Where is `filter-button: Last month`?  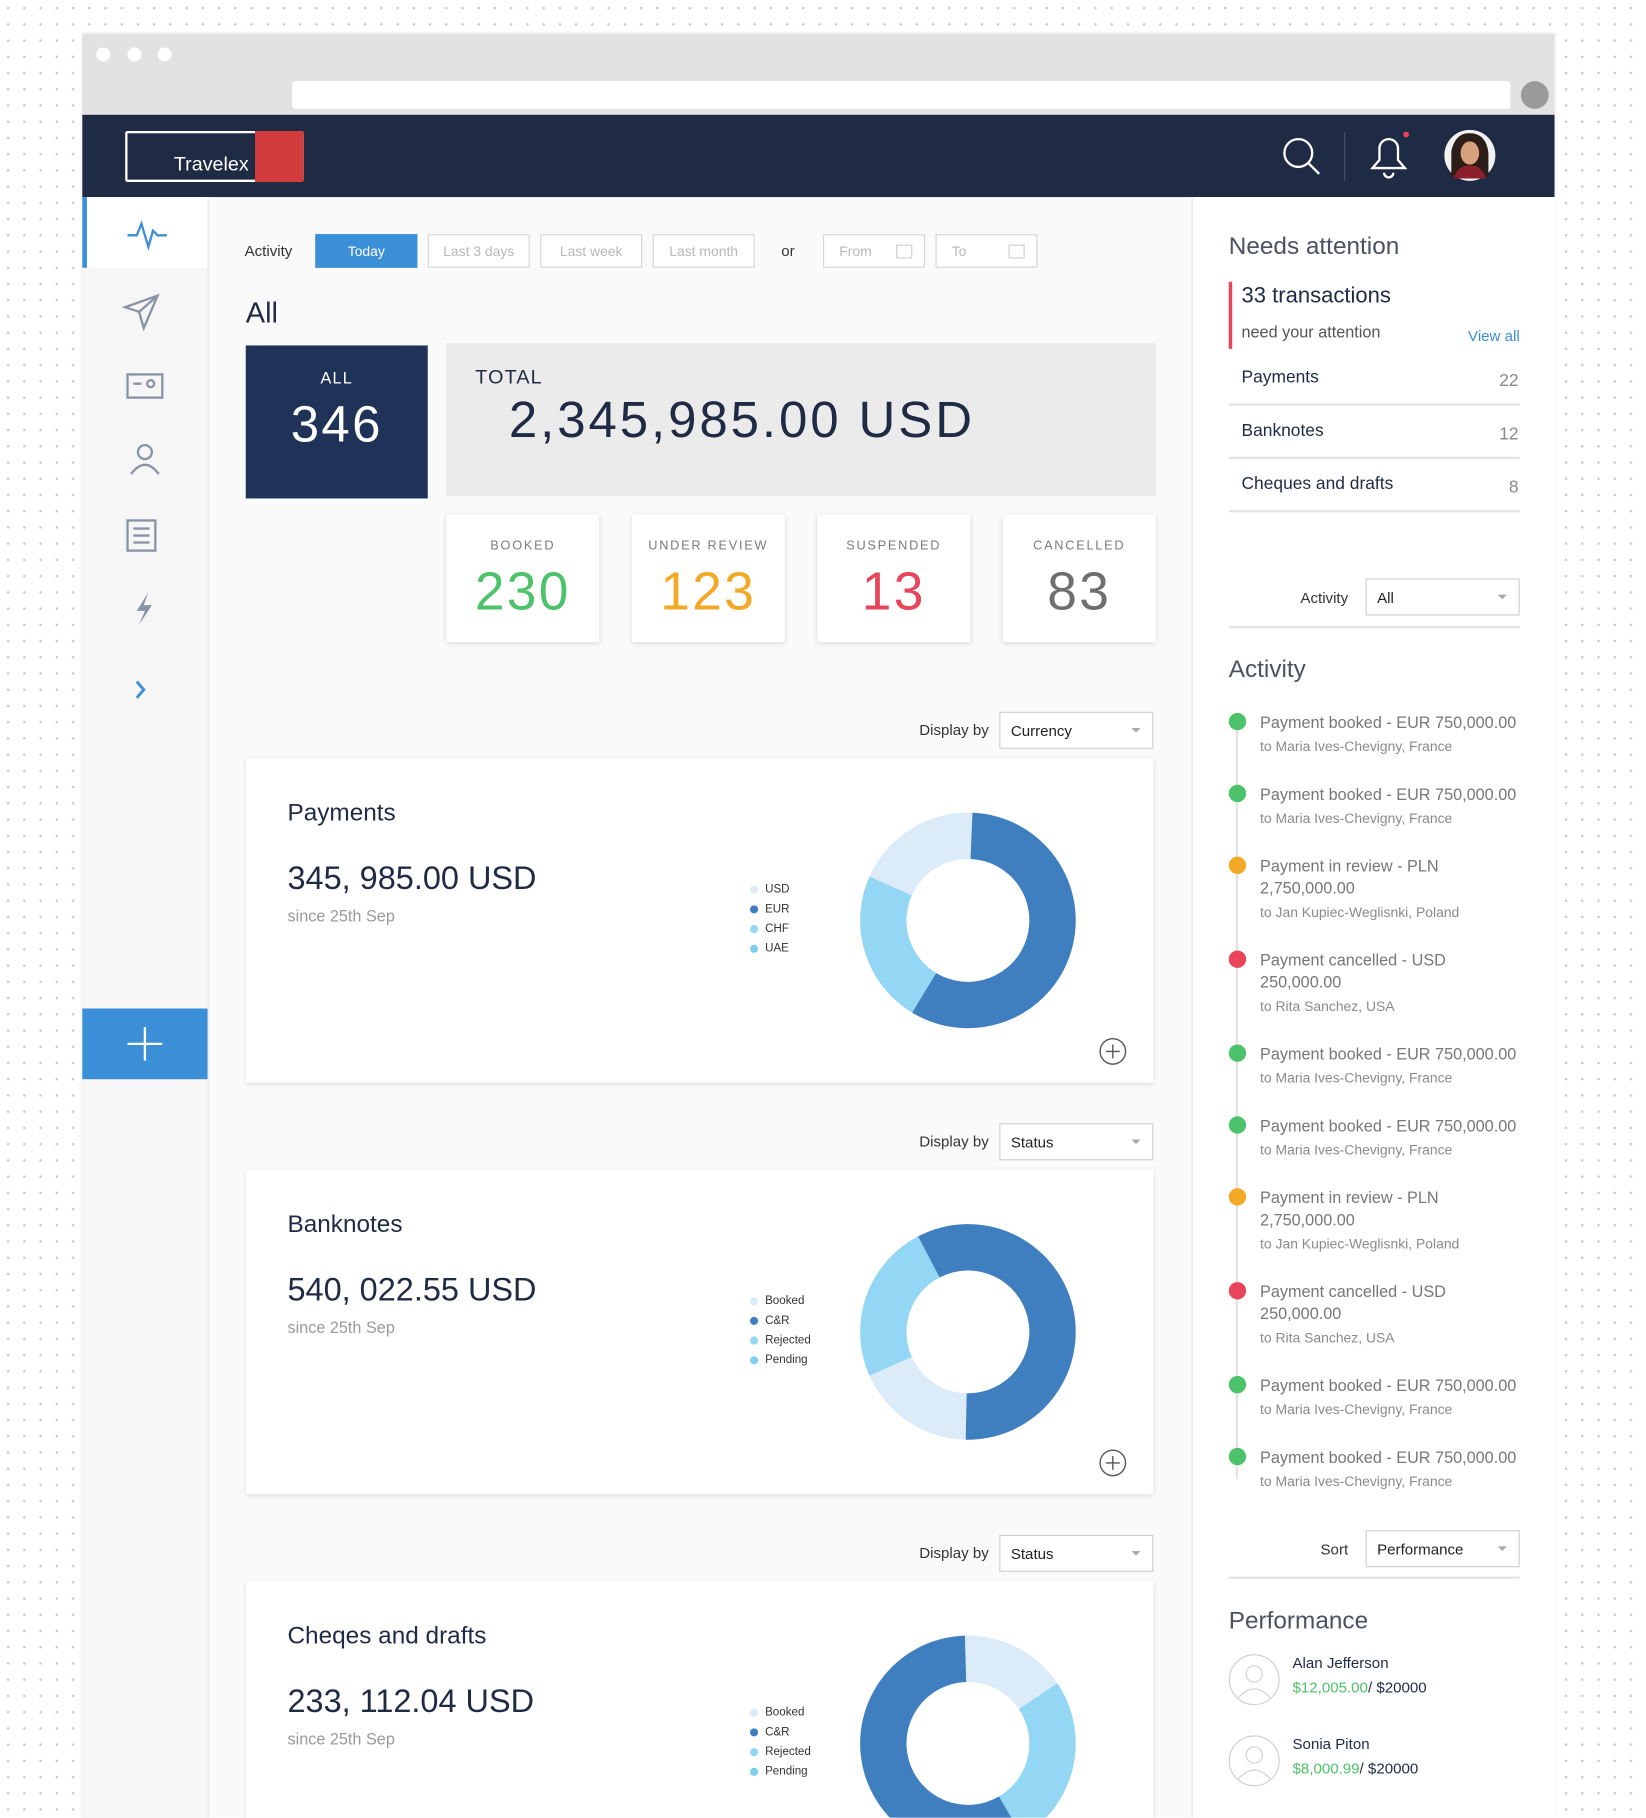 filter-button: Last month is located at coordinates (703, 251).